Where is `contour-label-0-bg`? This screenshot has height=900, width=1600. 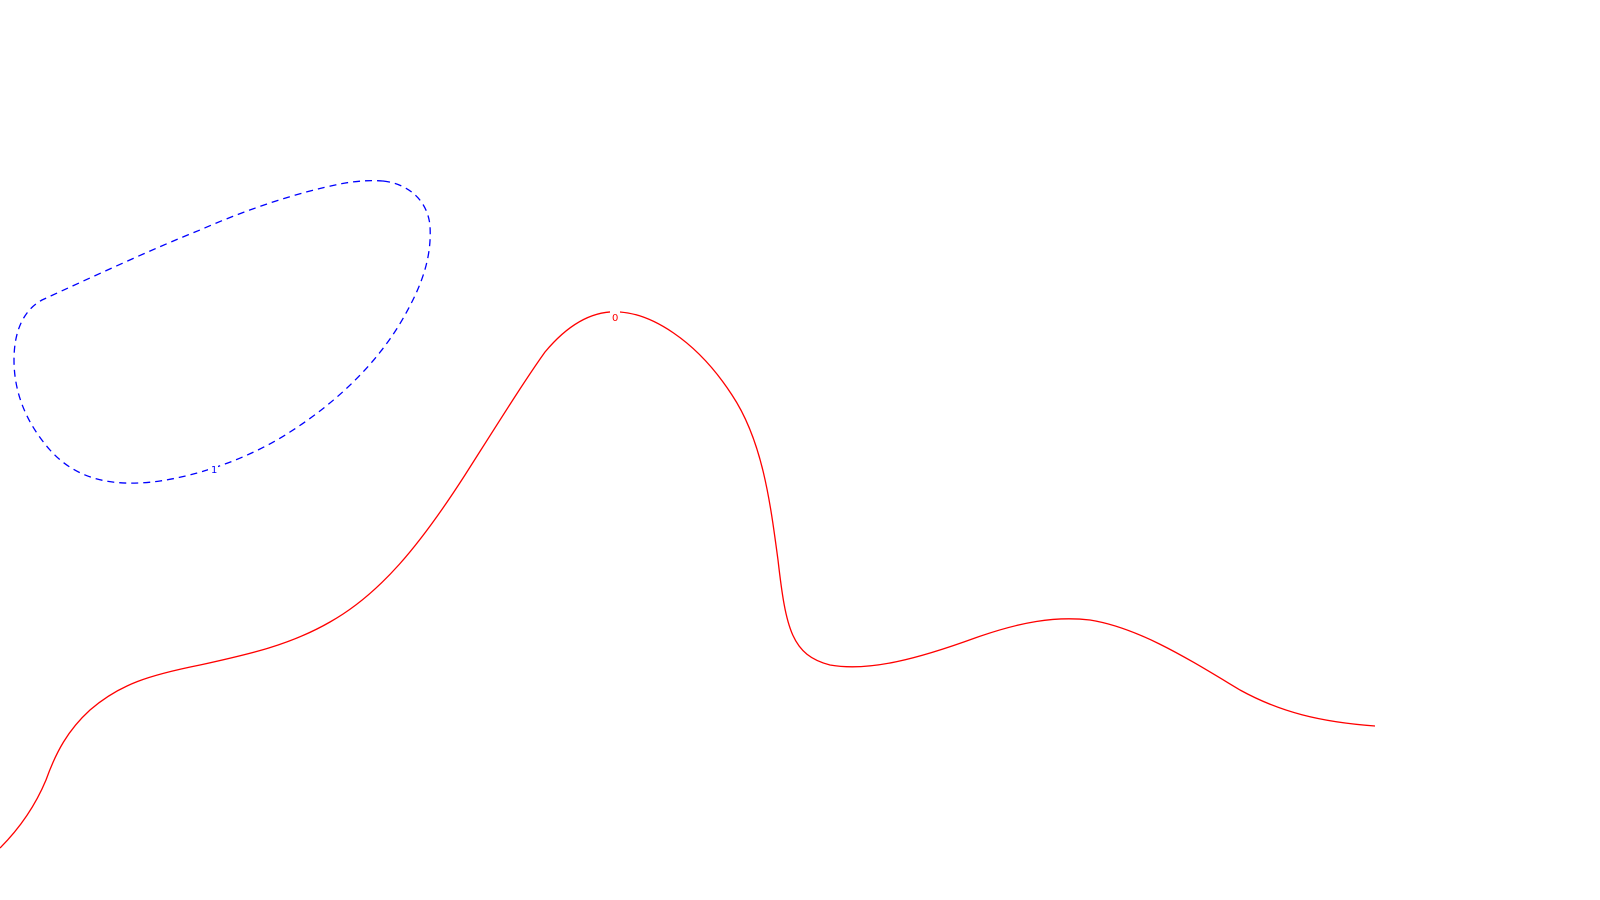
contour-label-0-bg is located at coordinates (615, 317).